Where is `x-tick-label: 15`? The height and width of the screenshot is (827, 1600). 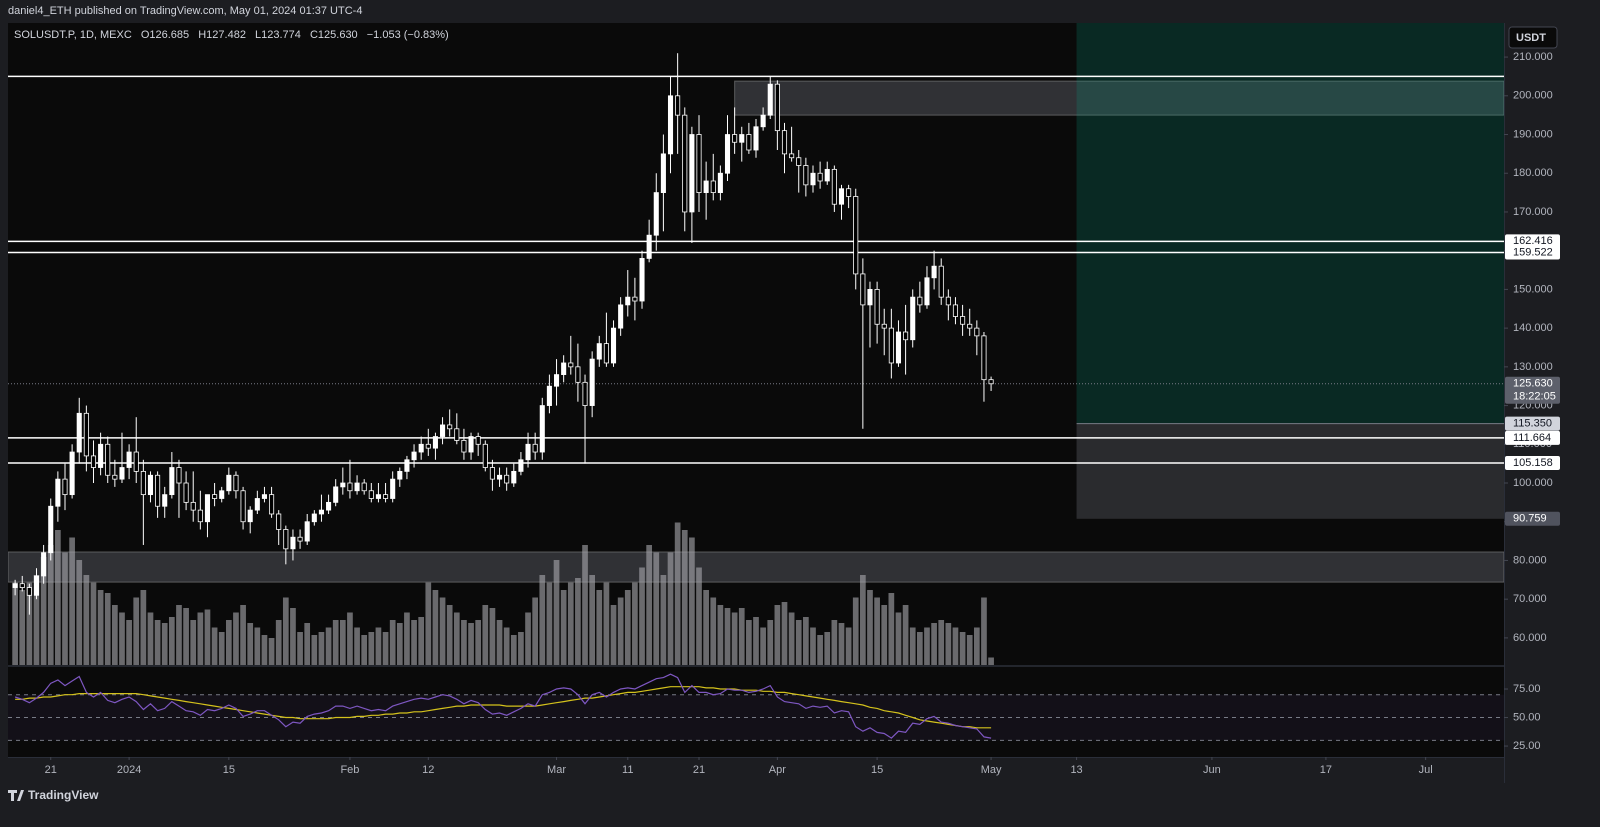
x-tick-label: 15 is located at coordinates (877, 770).